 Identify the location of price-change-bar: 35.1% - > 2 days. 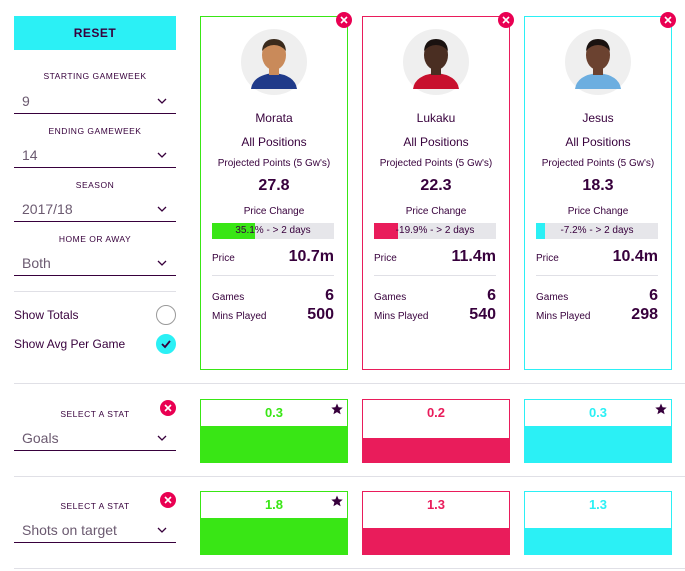
(273, 231).